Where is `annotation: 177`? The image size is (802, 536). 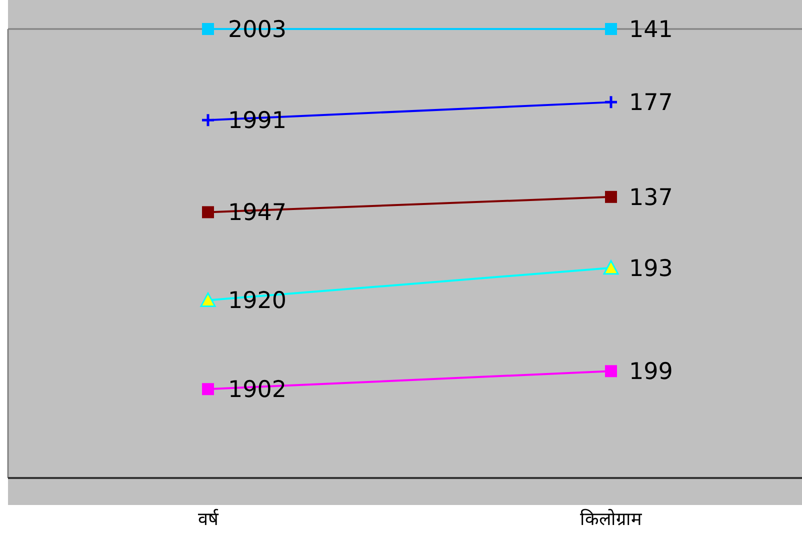
annotation: 177 is located at coordinates (651, 103).